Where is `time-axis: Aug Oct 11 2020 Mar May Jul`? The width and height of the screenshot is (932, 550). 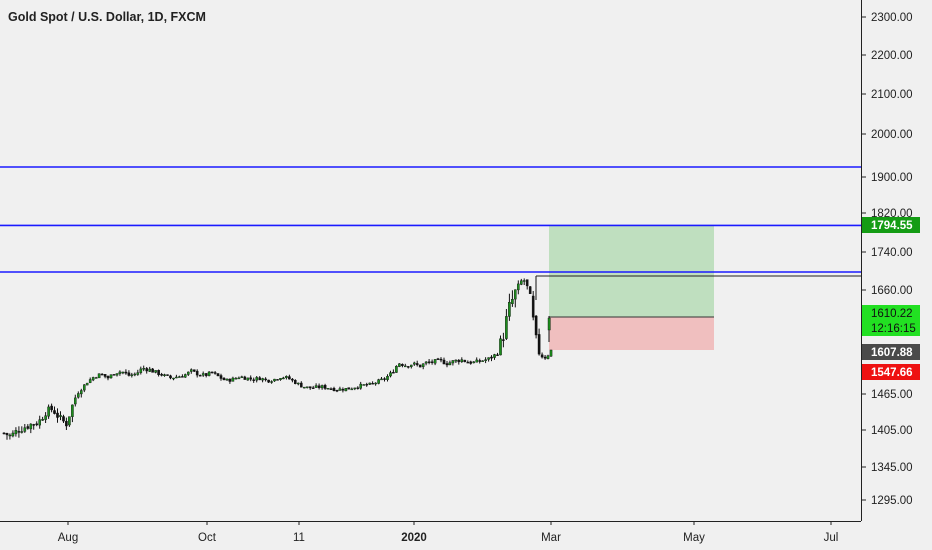 time-axis: Aug Oct 11 2020 Mar May Jul is located at coordinates (448, 532).